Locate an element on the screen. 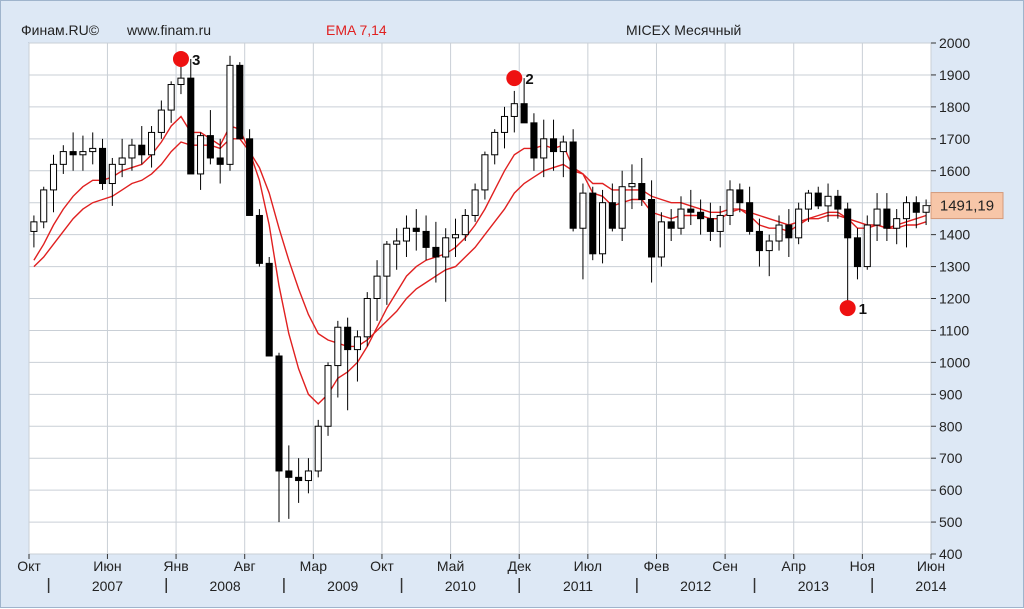 The height and width of the screenshot is (609, 1024). x-year-label: 2009 is located at coordinates (342, 586).